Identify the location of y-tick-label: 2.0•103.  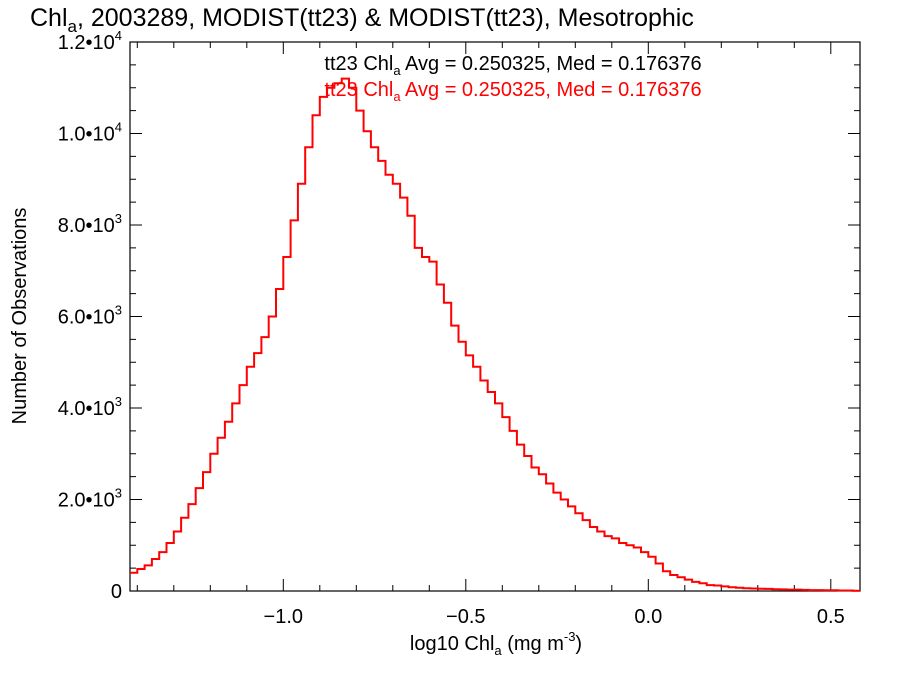
(90, 499).